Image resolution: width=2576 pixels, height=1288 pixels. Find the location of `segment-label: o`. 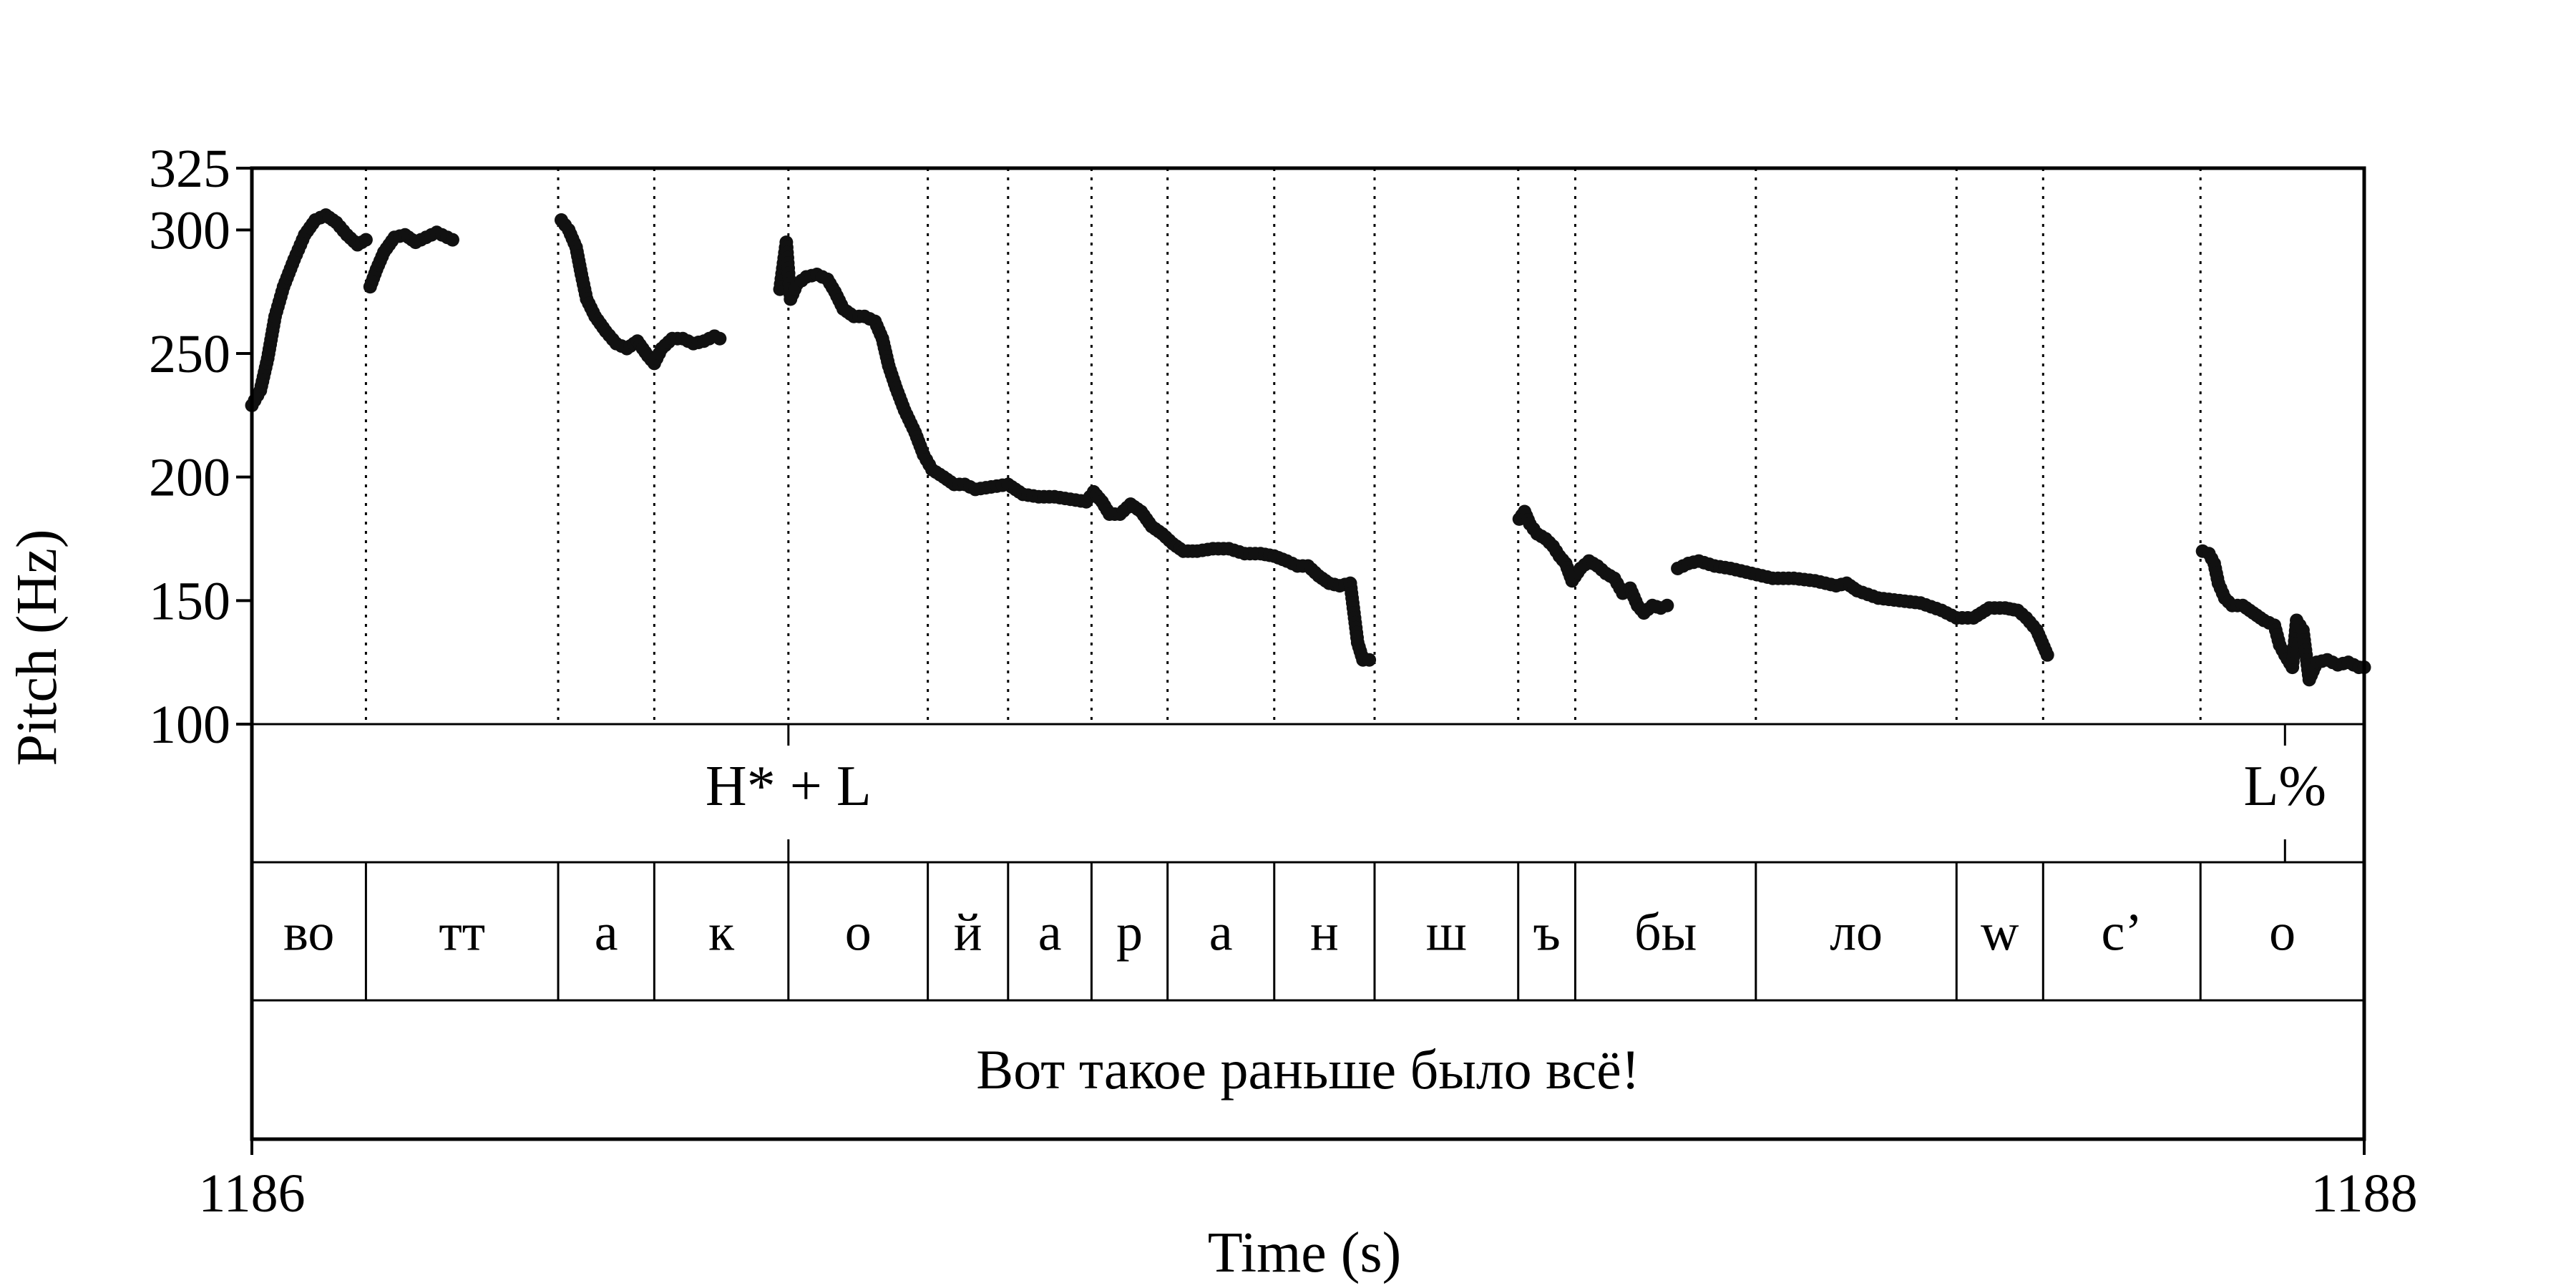

segment-label: o is located at coordinates (2282, 933).